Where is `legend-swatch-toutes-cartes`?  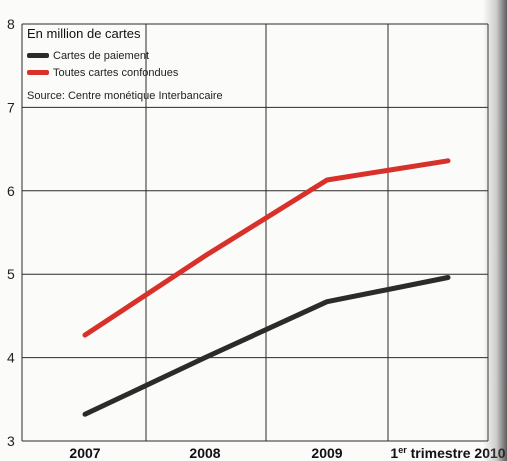
legend-swatch-toutes-cartes is located at coordinates (38, 72).